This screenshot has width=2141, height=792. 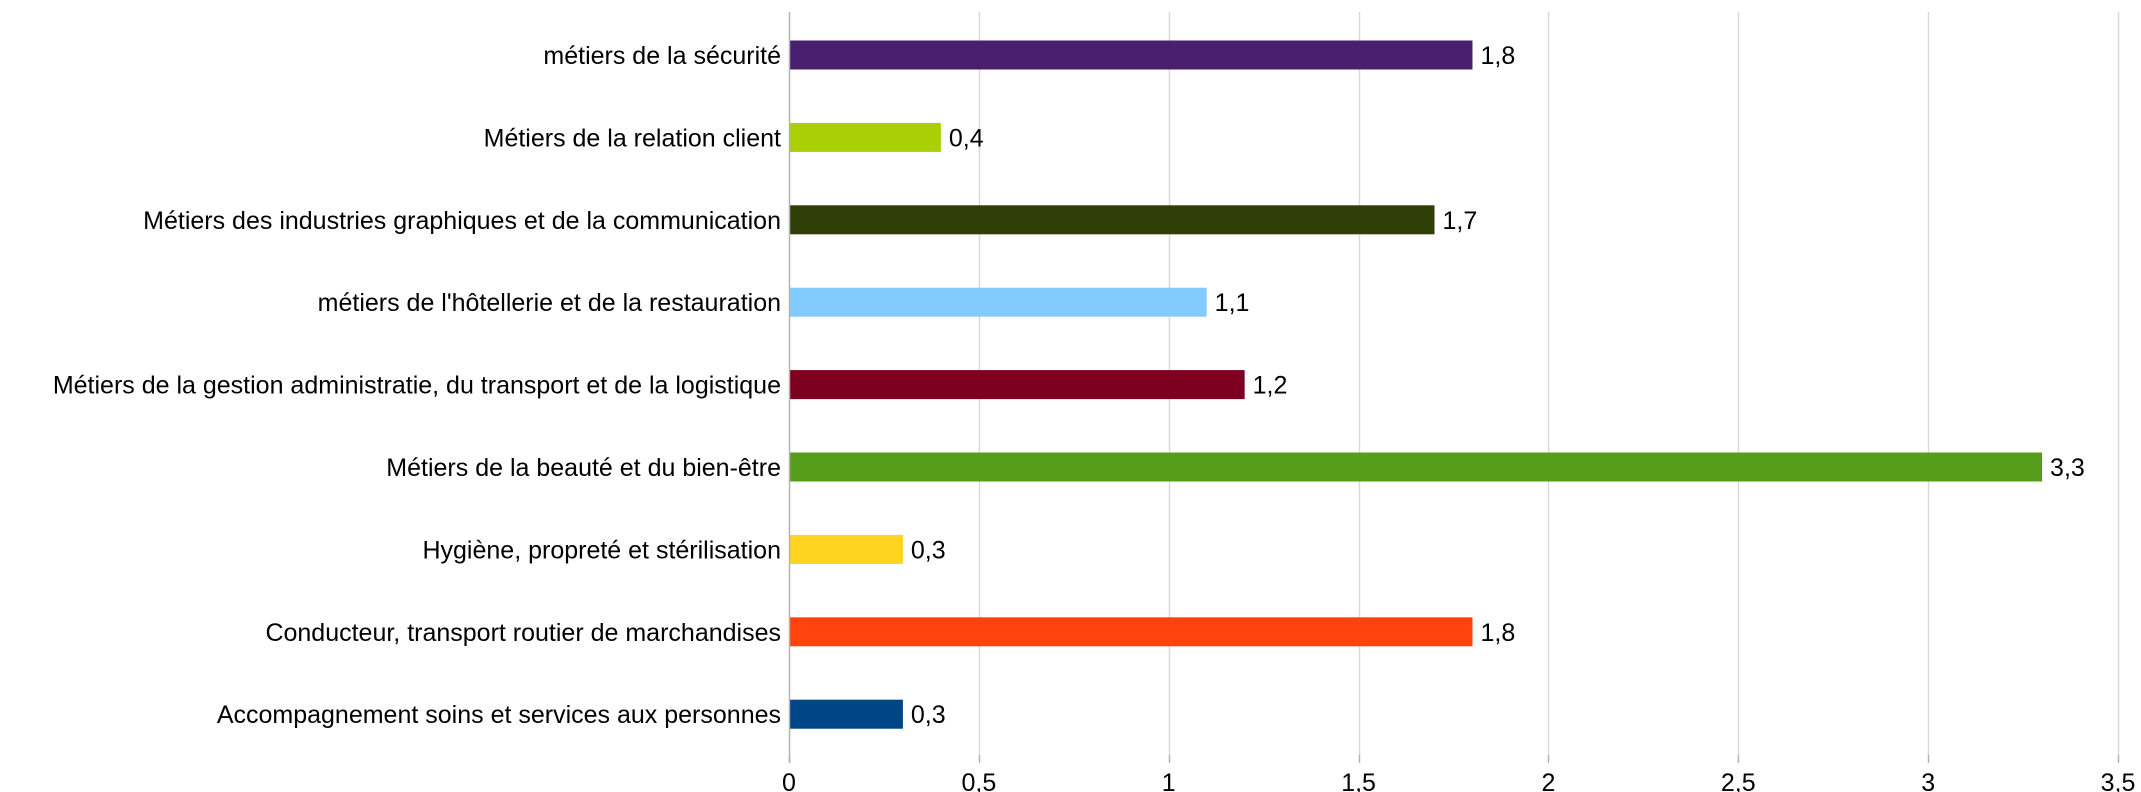 I want to click on x-tick-label: 2,5, so click(x=1738, y=780).